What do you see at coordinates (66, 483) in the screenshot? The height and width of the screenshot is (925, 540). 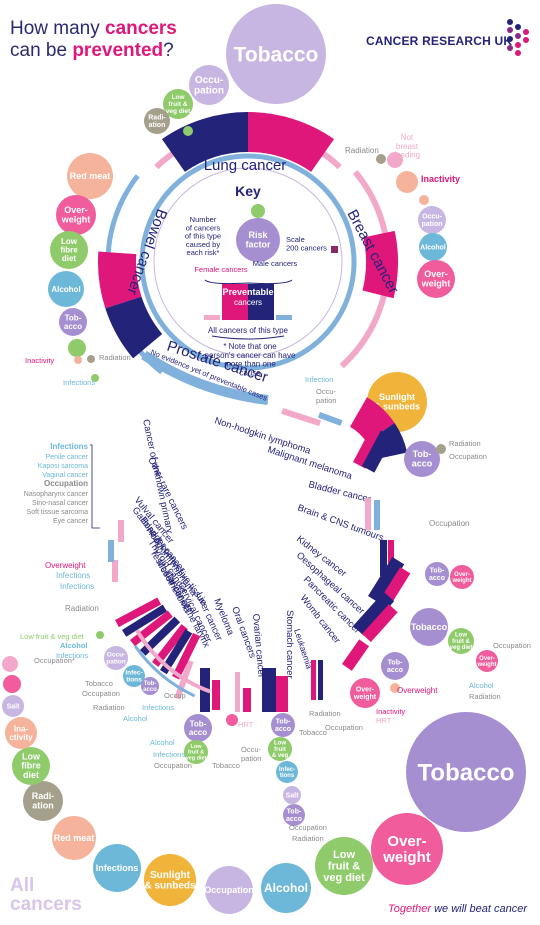 I see `other-rare-occupation-head: Occupation` at bounding box center [66, 483].